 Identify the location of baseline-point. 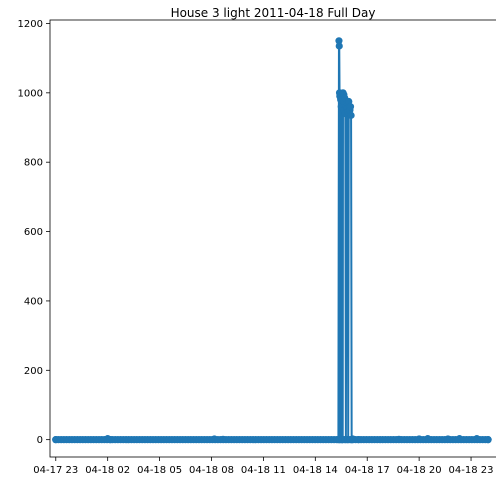
(488, 440).